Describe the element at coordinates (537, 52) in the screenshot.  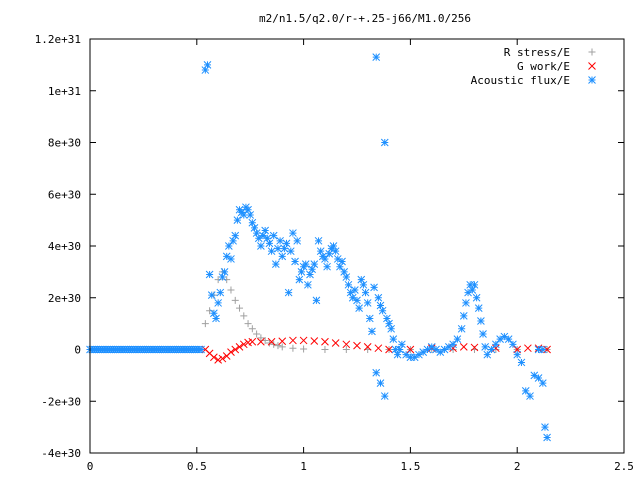
I see `legend-label: R stress/E` at that location.